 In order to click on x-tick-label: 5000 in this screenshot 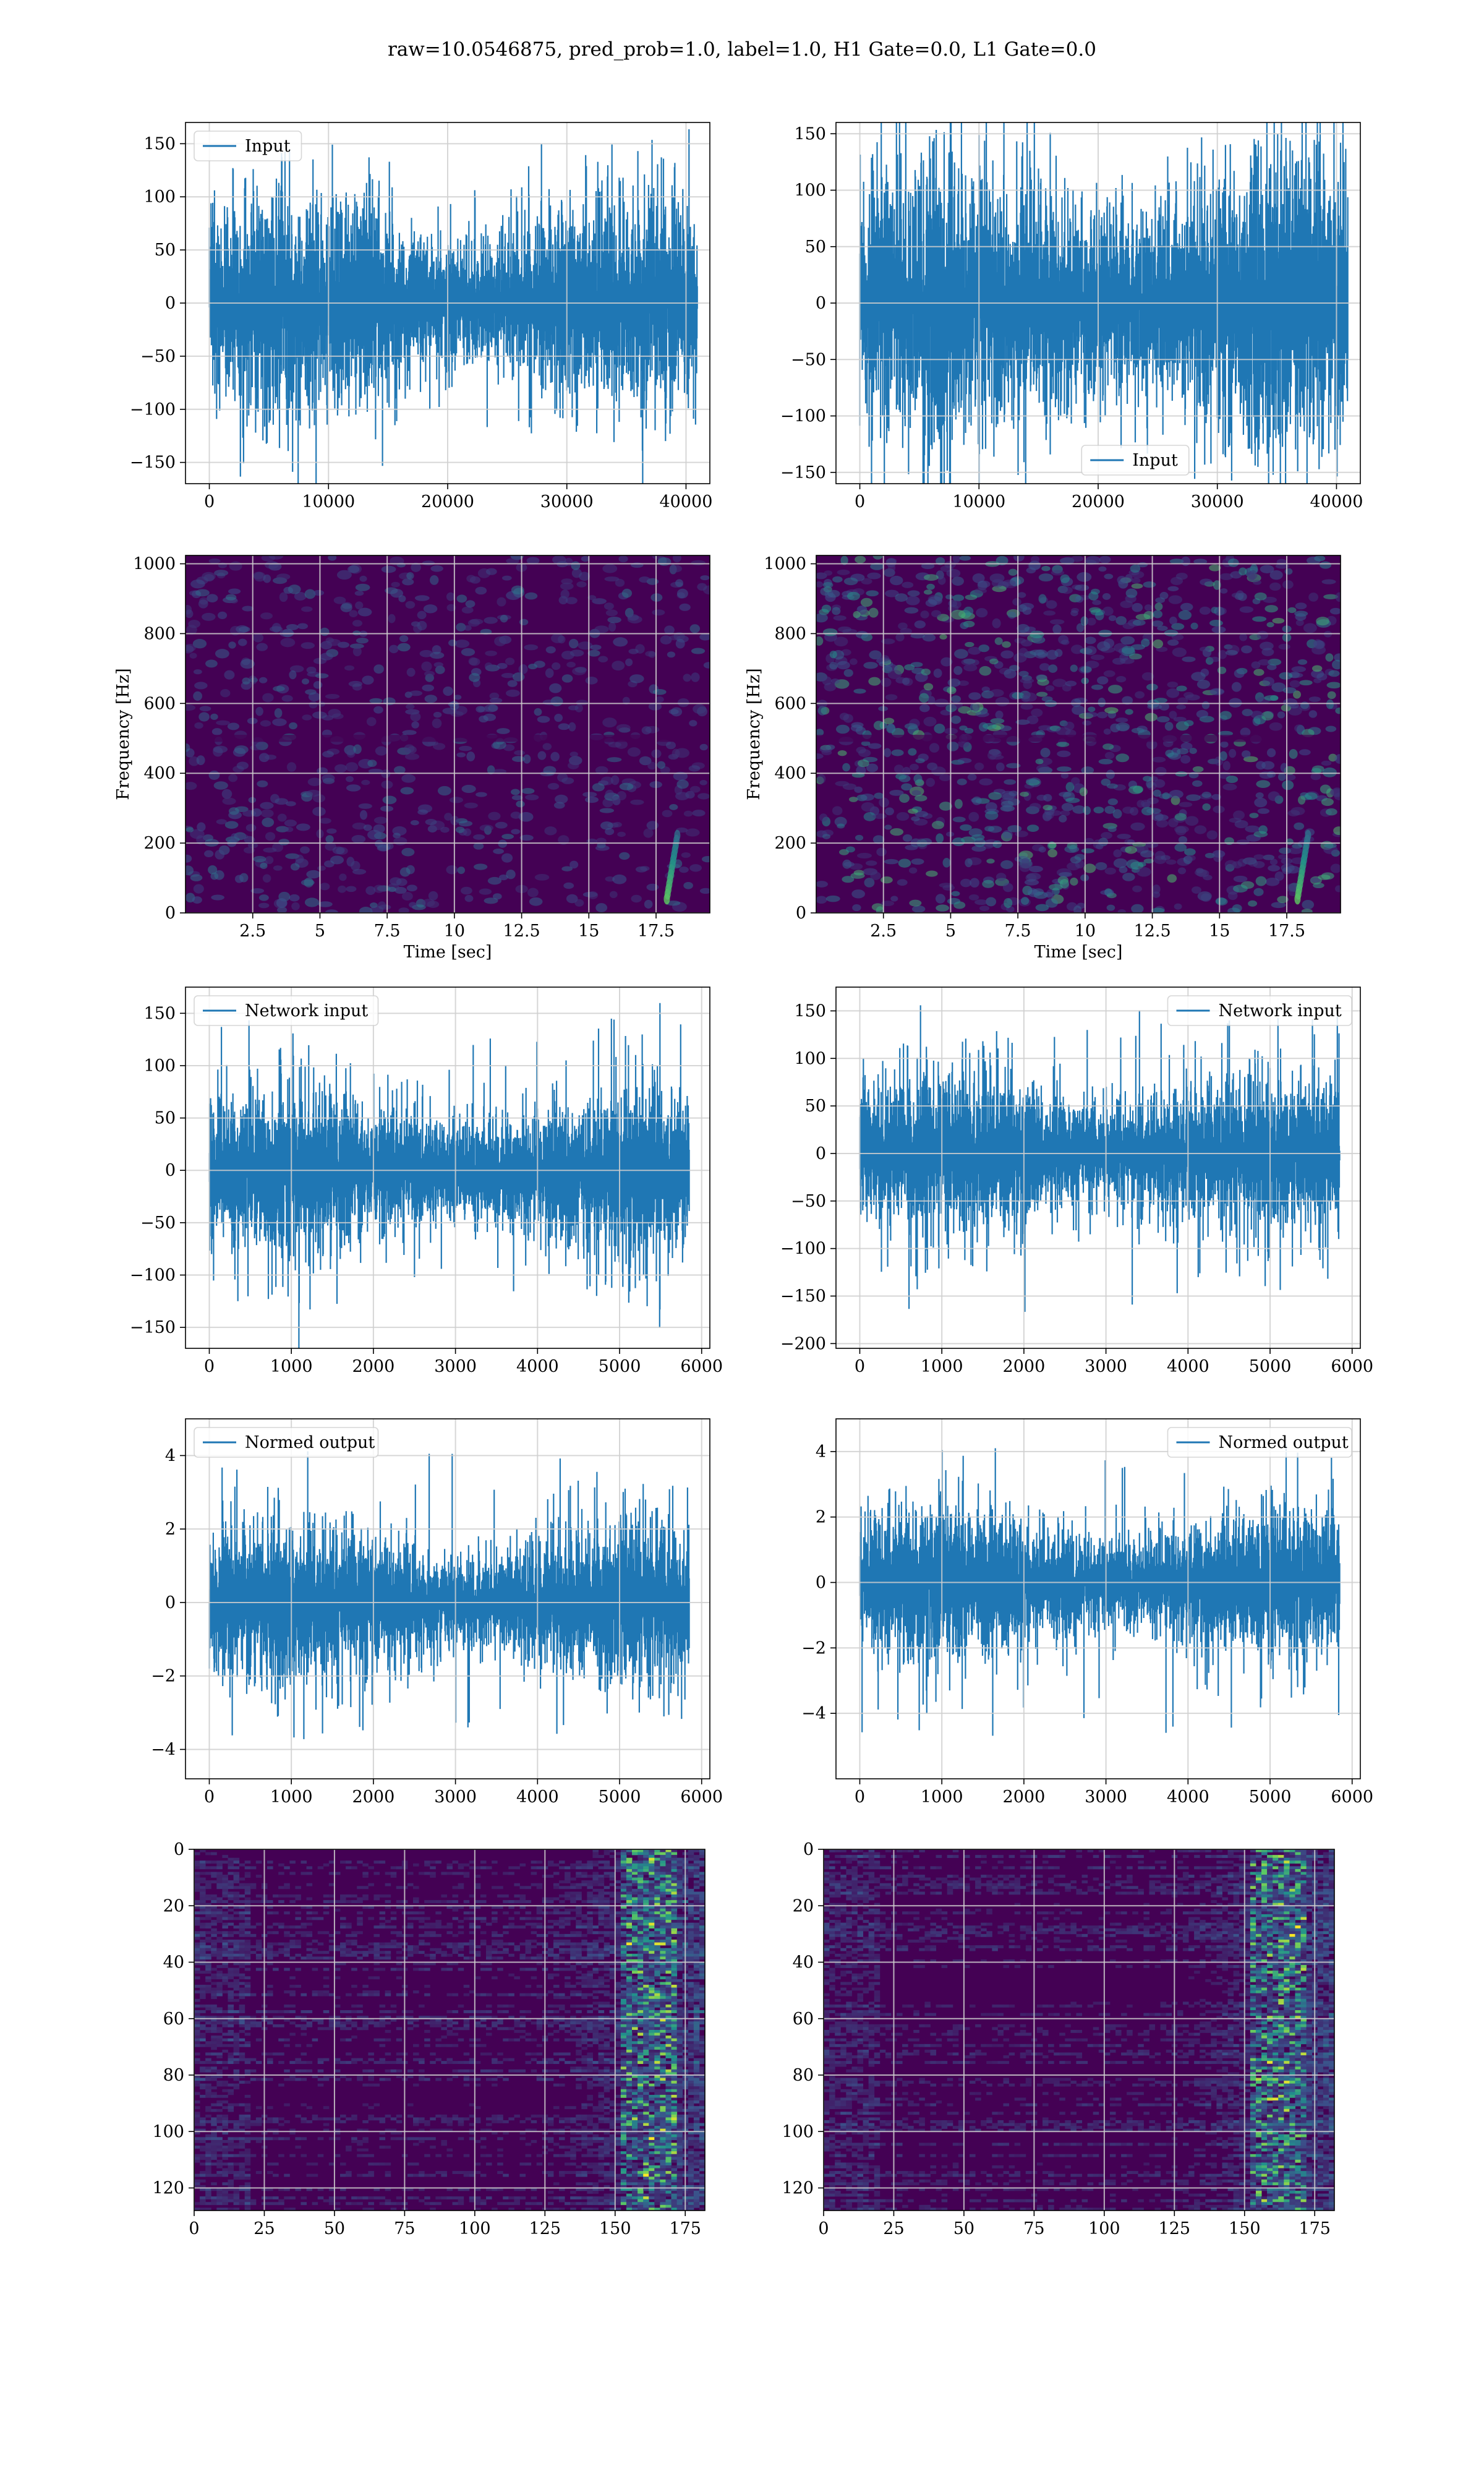, I will do `click(620, 1366)`.